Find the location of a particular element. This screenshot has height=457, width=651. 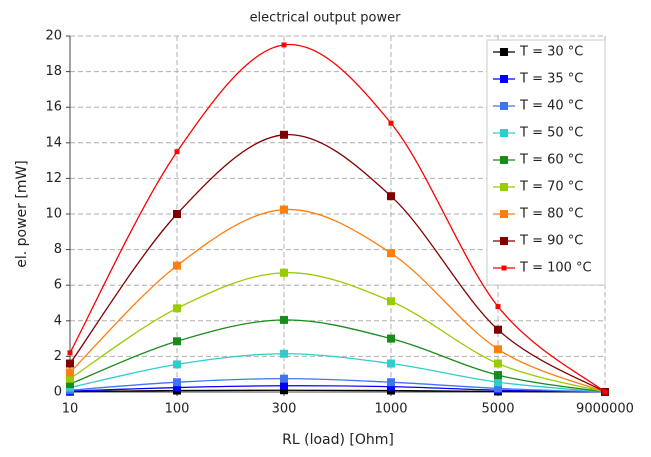

legend-label: T = 30 °C is located at coordinates (551, 52).